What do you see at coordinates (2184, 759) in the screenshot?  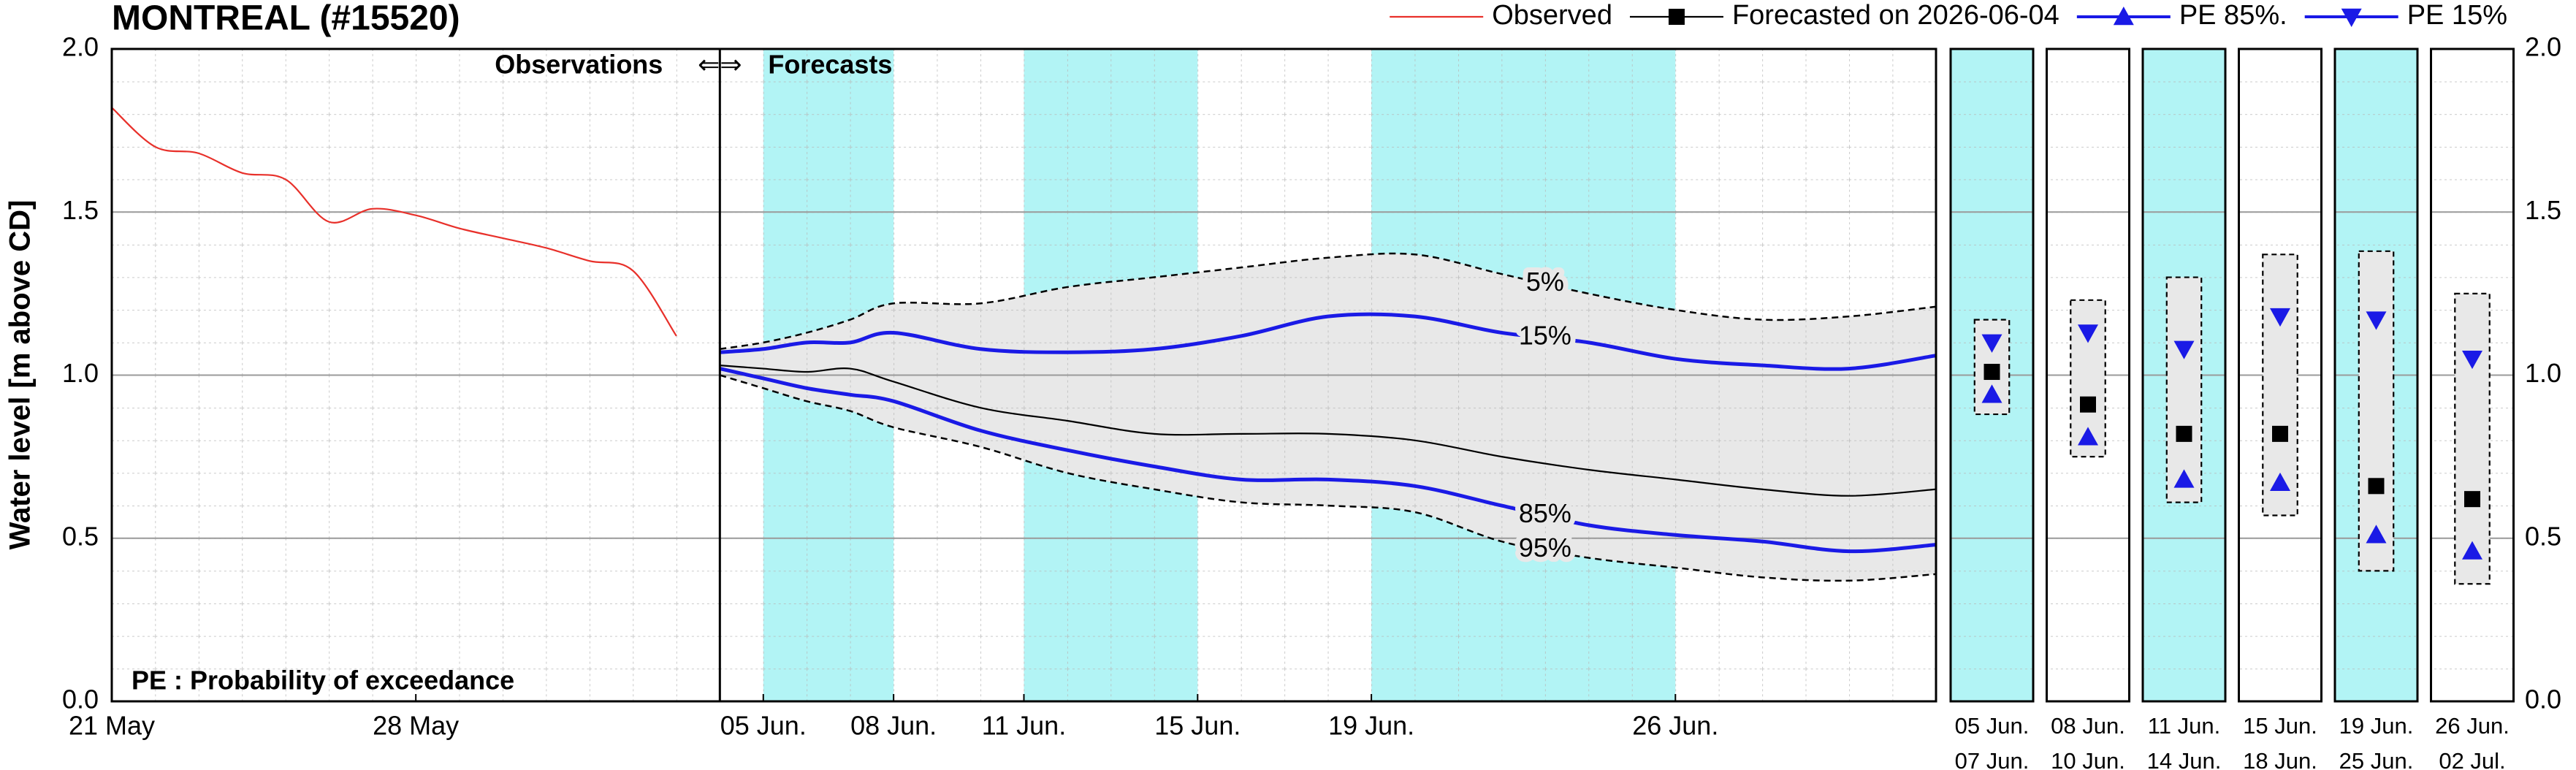 I see `period-label: 14 Jun.` at bounding box center [2184, 759].